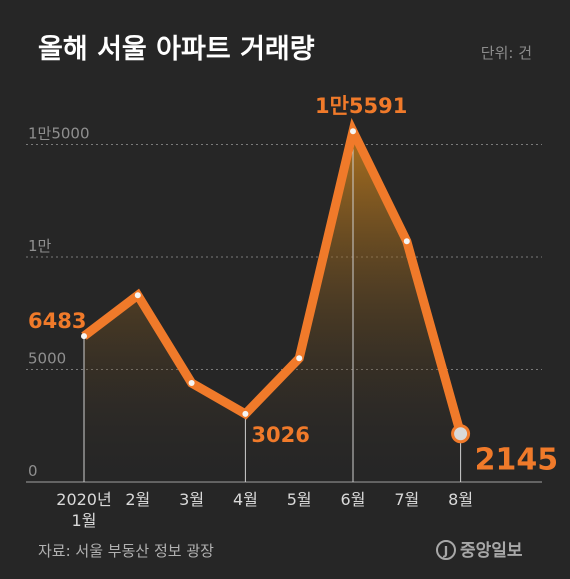 The width and height of the screenshot is (570, 579). What do you see at coordinates (299, 499) in the screenshot?
I see `x-tick-label-4: 5월` at bounding box center [299, 499].